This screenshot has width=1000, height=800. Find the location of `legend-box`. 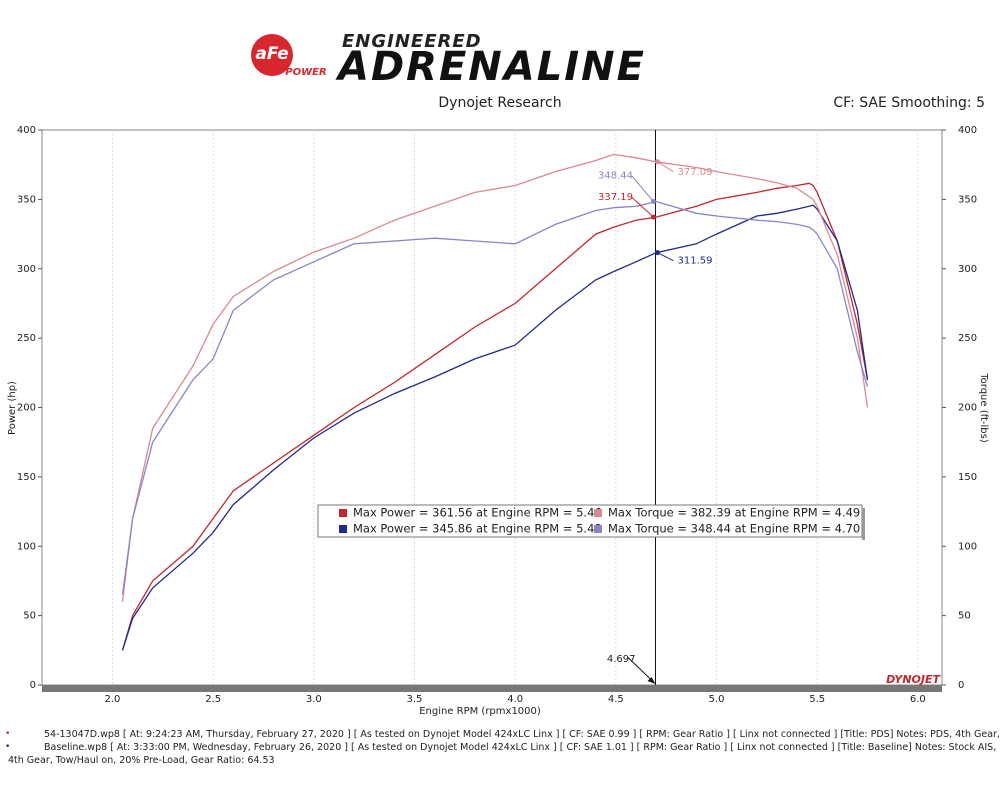

legend-box is located at coordinates (590, 521).